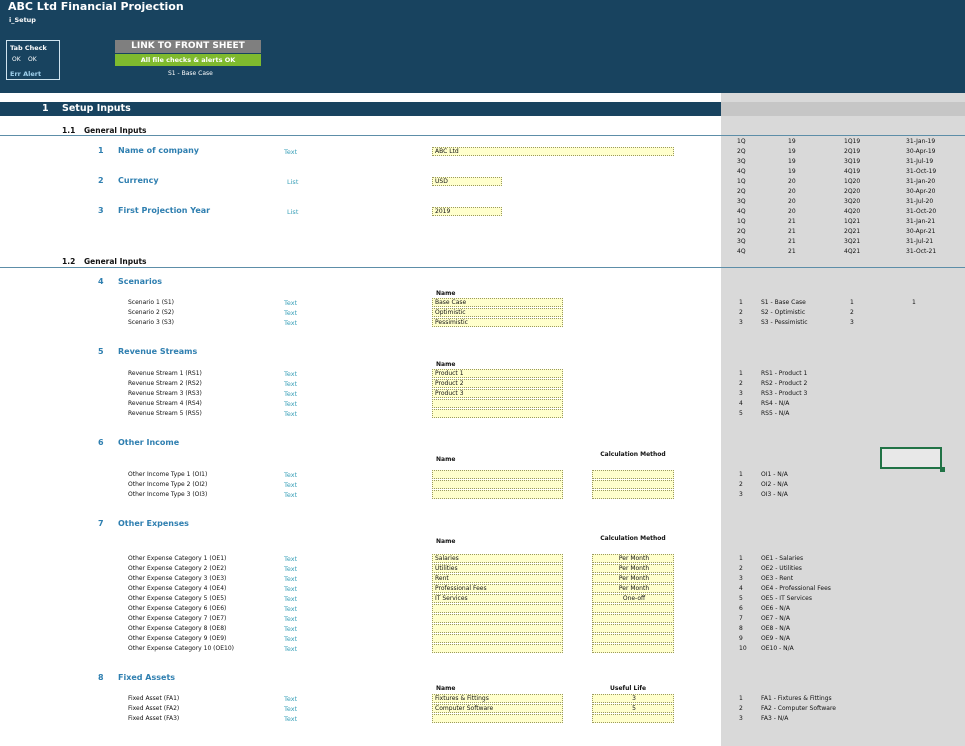 The height and width of the screenshot is (746, 965). I want to click on row-label: Revenue Stream 3 (RS3), so click(165, 393).